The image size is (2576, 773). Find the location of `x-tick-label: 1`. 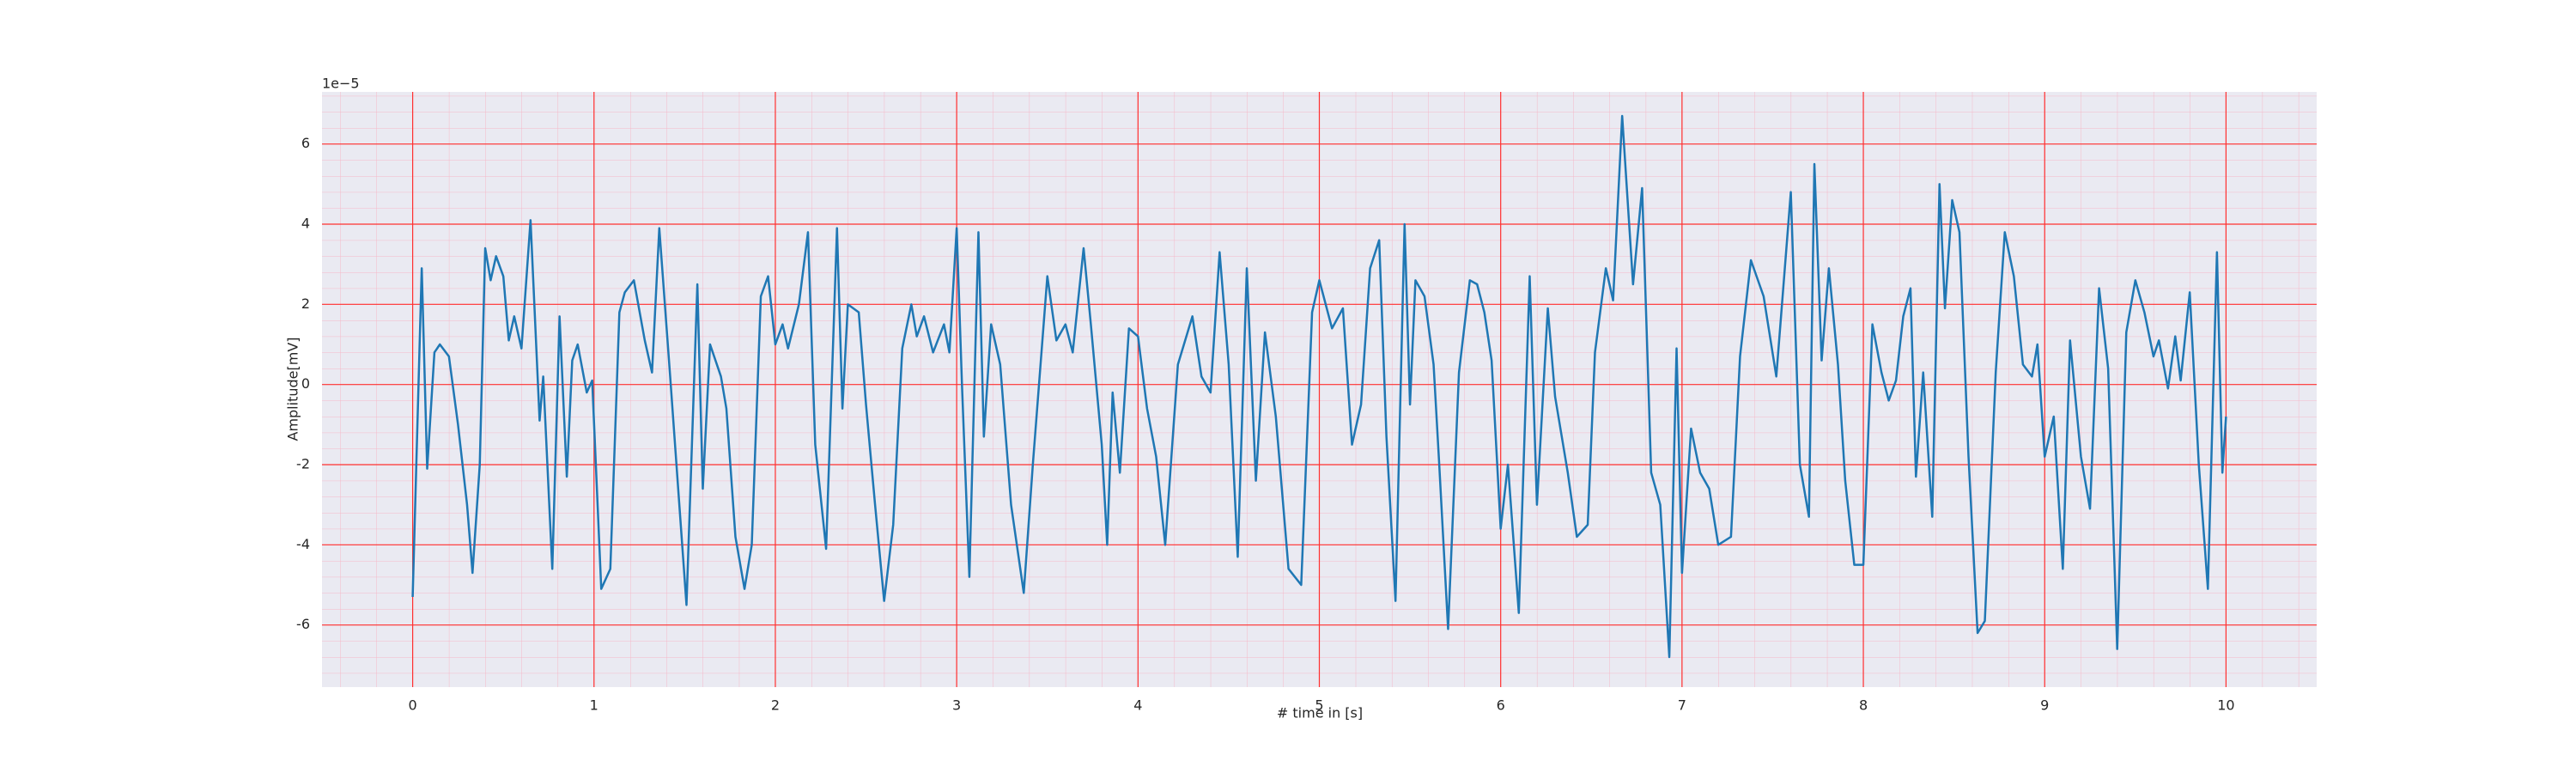

x-tick-label: 1 is located at coordinates (594, 705).